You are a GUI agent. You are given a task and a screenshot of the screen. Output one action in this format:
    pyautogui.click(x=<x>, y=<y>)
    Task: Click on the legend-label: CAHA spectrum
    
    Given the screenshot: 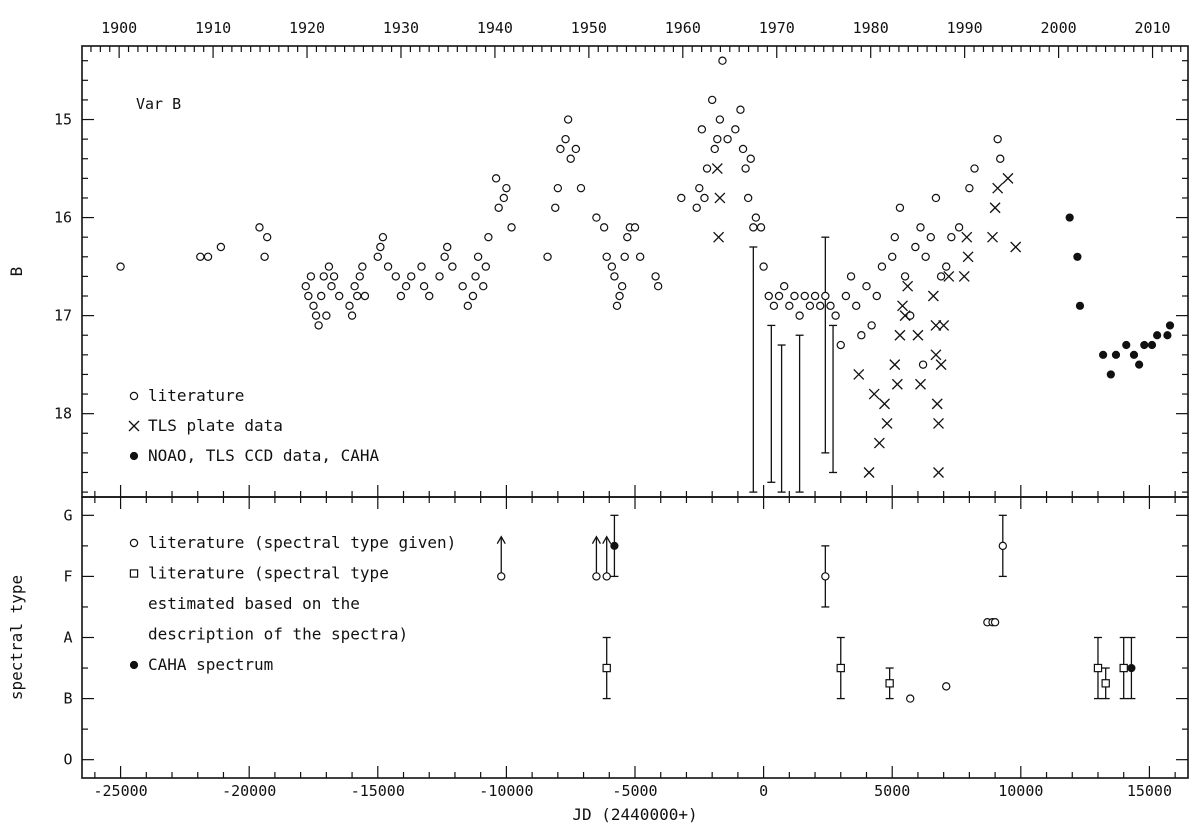 What is the action you would take?
    pyautogui.click(x=210, y=664)
    